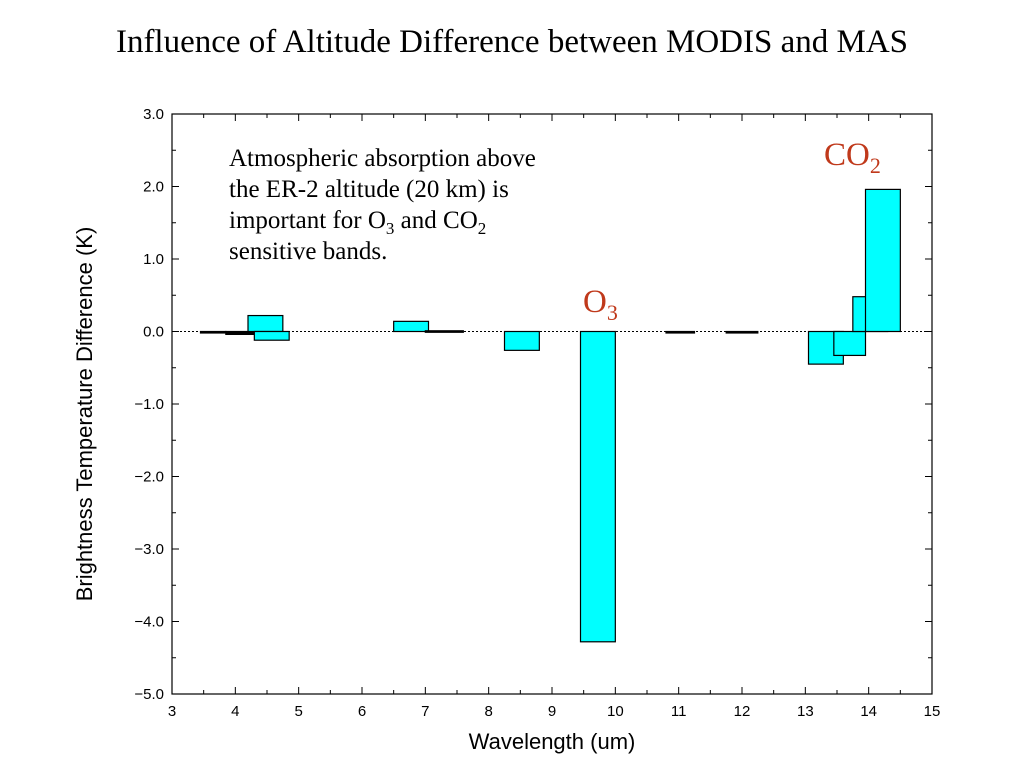 The image size is (1024, 768). What do you see at coordinates (153, 332) in the screenshot?
I see `y-tick-label: 0.0` at bounding box center [153, 332].